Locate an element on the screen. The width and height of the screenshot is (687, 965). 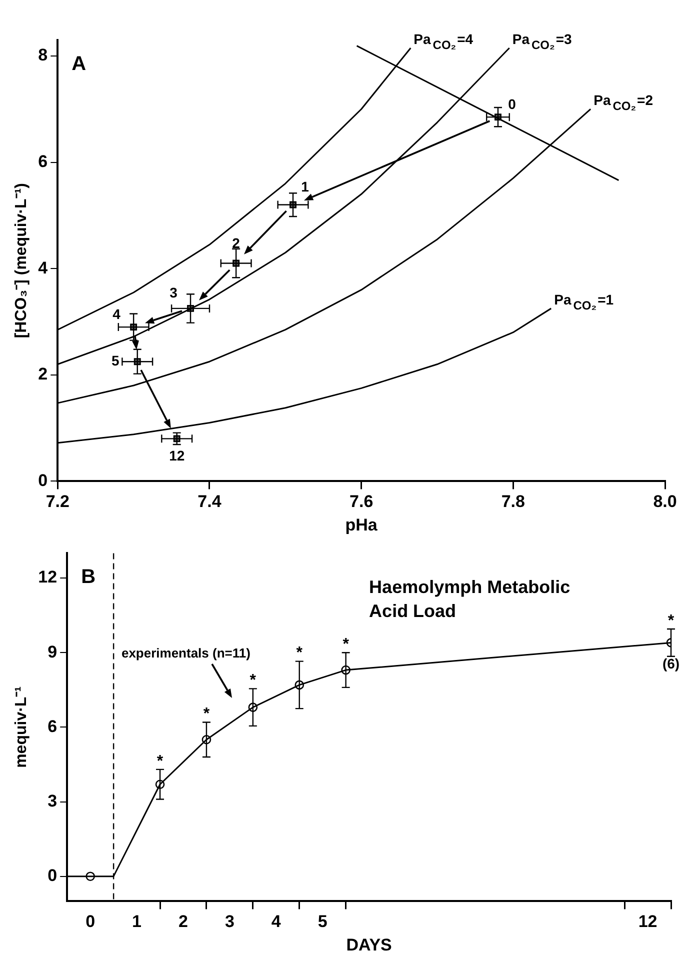
x-tick-label: 8.0 is located at coordinates (665, 502).